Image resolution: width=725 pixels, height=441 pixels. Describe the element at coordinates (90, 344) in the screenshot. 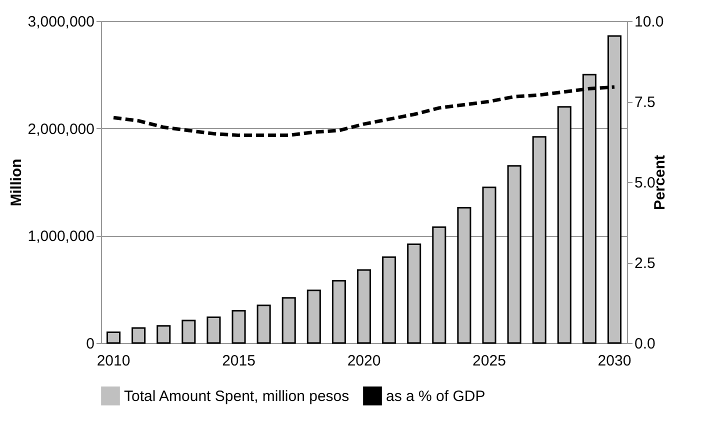

I see `y-tick-label: 0` at that location.